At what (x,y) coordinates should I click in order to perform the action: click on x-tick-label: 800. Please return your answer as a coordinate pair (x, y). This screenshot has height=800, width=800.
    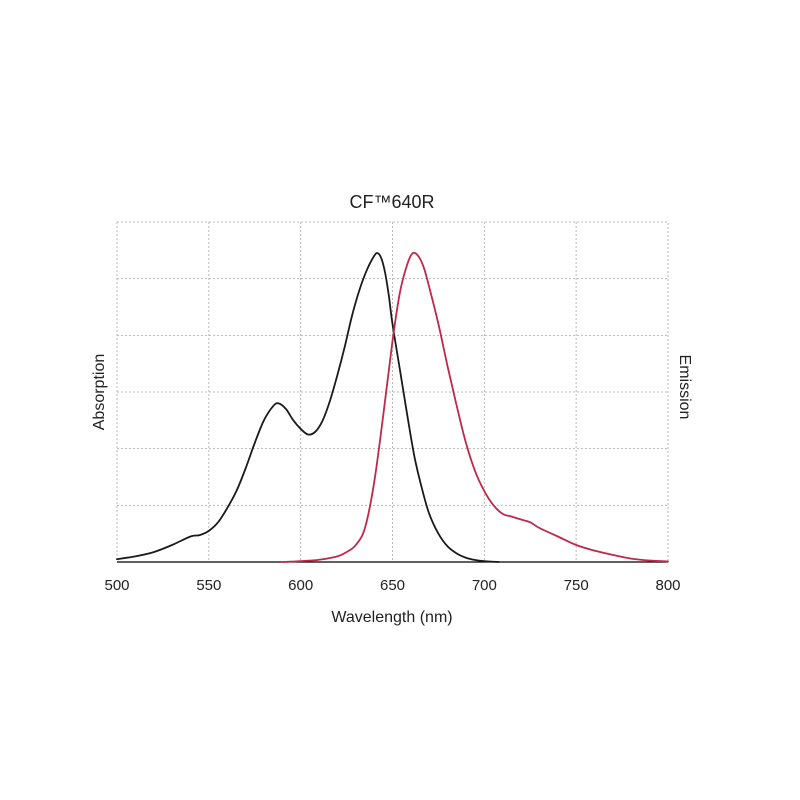
    Looking at the image, I should click on (667, 585).